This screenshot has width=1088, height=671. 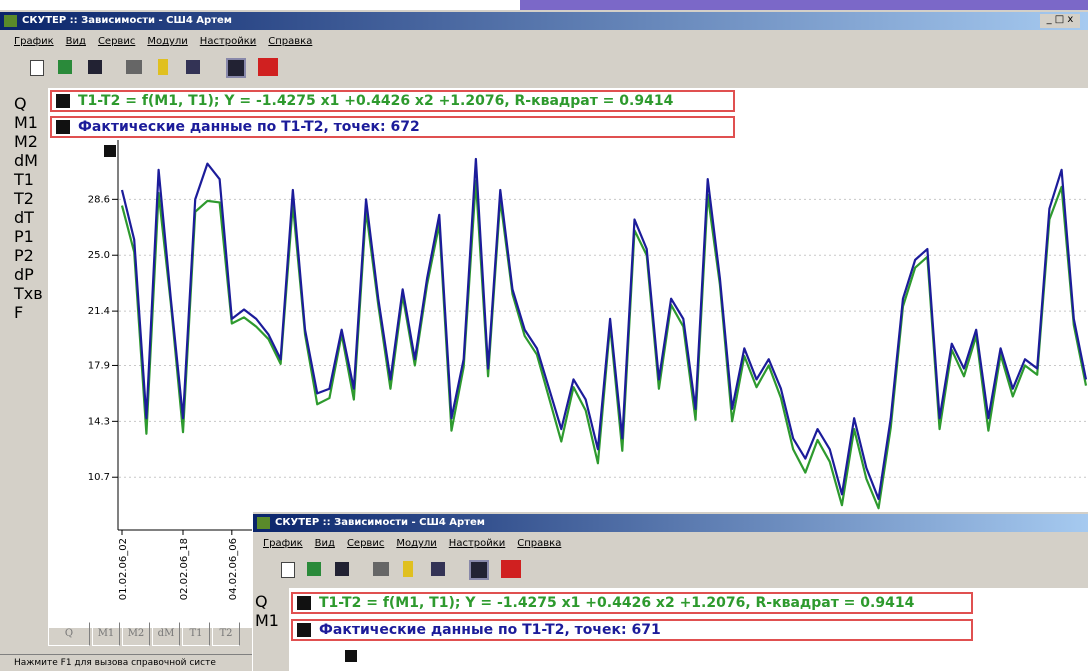 I want to click on x-tick-label: 04.02.06_06, so click(x=233, y=569).